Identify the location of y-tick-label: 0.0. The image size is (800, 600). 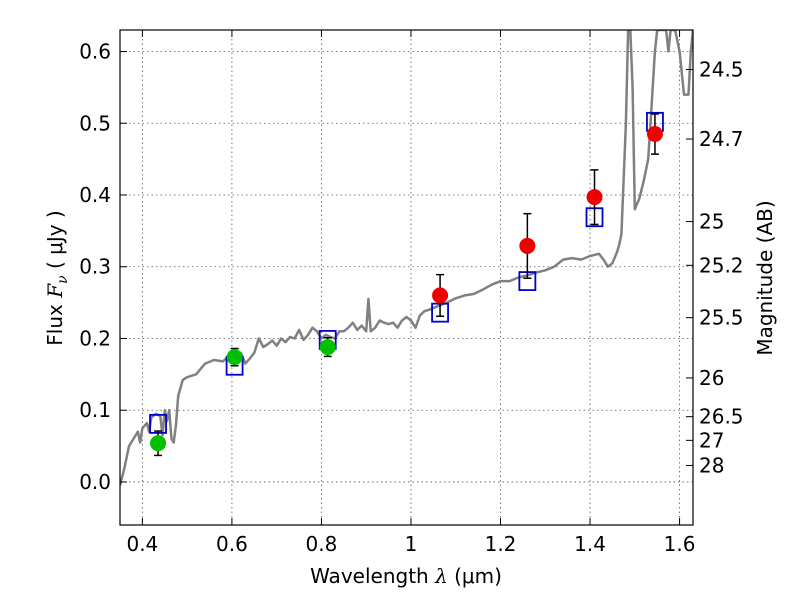
(95, 482).